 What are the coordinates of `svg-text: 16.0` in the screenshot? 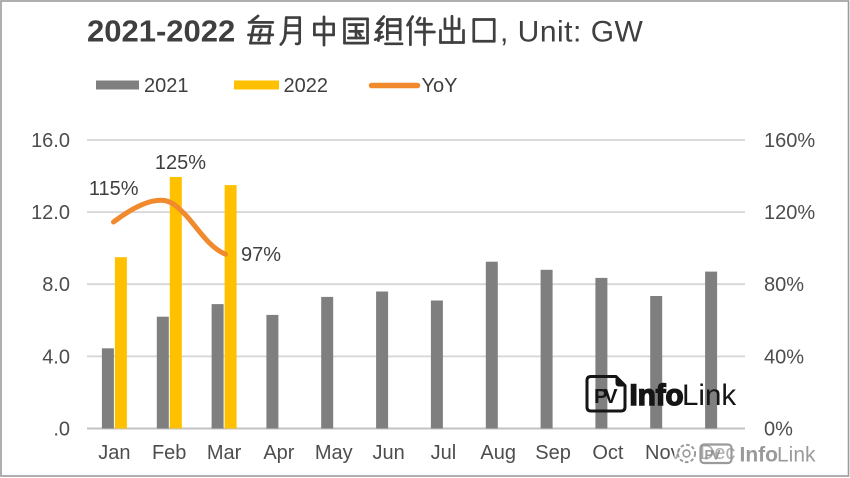 It's located at (50, 141).